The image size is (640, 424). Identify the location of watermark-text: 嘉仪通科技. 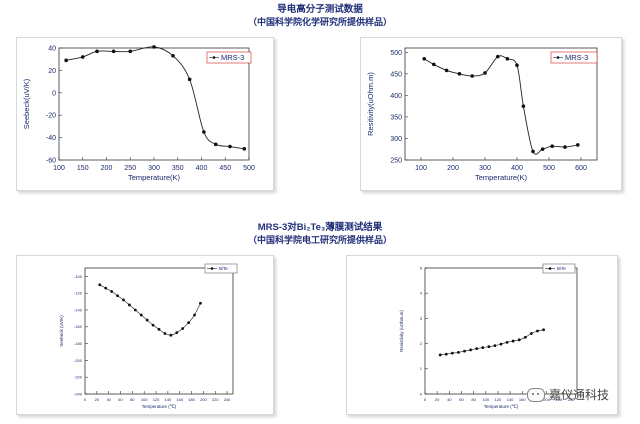
(579, 395).